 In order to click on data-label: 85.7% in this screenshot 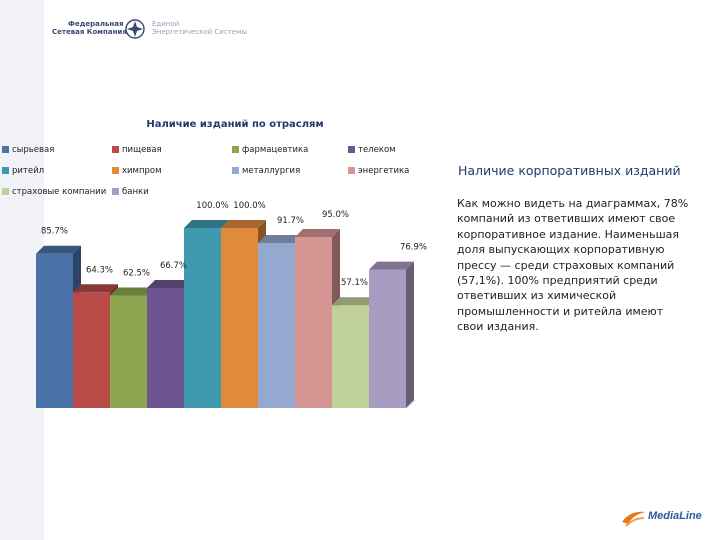, I will do `click(54, 232)`.